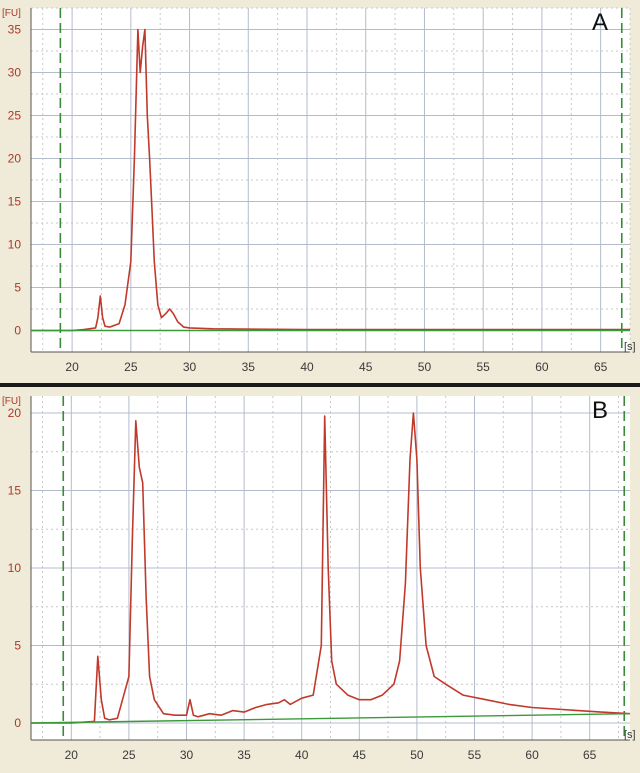 The width and height of the screenshot is (640, 773). I want to click on chart-b-x-tick-label: 40, so click(302, 755).